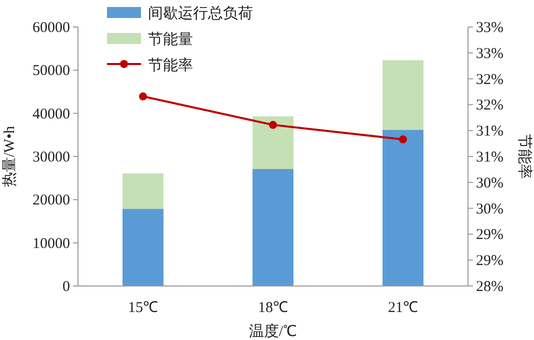 The image size is (534, 340). Describe the element at coordinates (51, 71) in the screenshot. I see `y-tick-label: 50000` at that location.